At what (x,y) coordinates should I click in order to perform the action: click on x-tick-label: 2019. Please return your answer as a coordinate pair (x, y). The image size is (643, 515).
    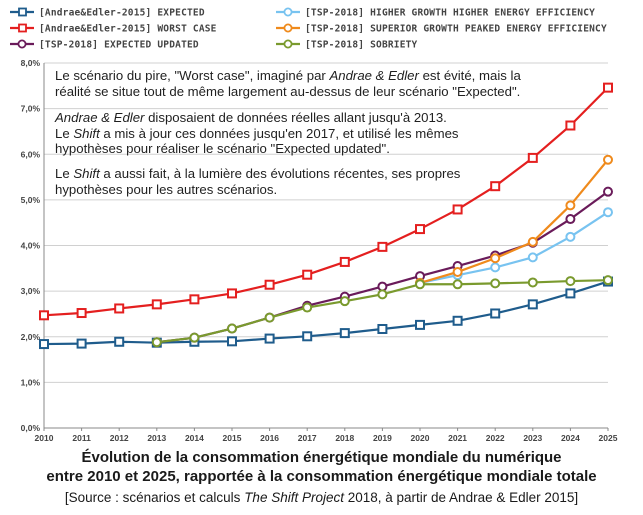
    Looking at the image, I should click on (382, 438).